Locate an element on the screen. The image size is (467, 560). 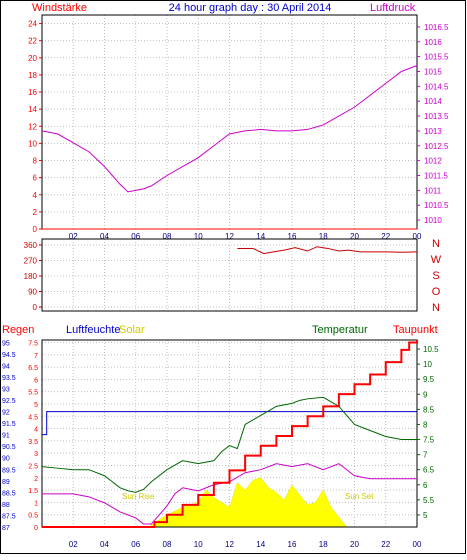
rain-tick-label: 7.5 is located at coordinates (33, 343).